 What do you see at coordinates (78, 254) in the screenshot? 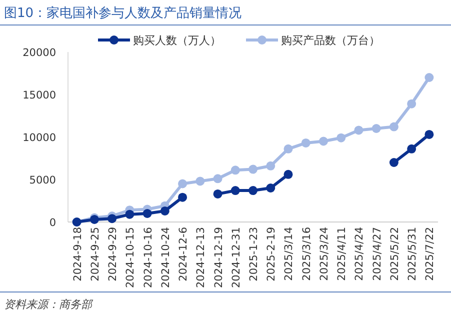
I see `x-tick-label: 2024-9-18` at bounding box center [78, 254].